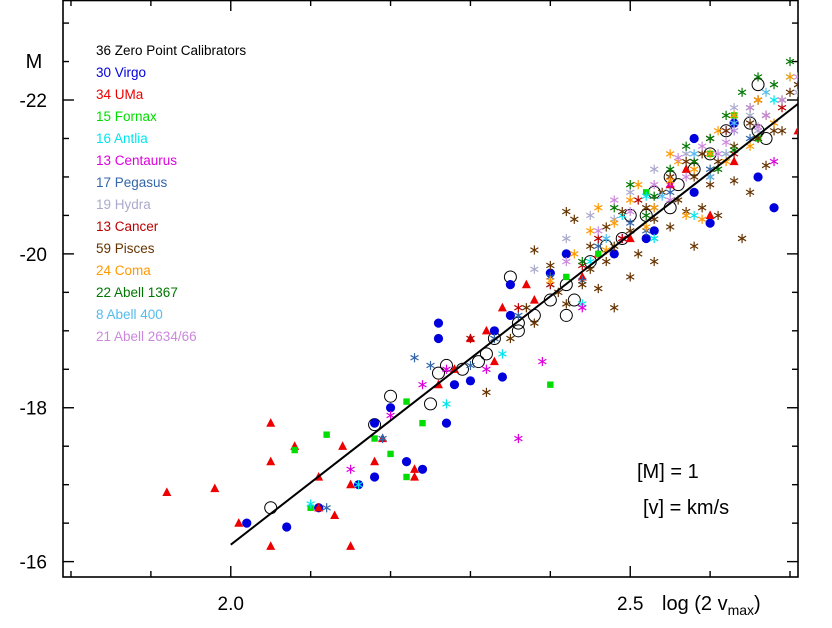 Image resolution: width=832 pixels, height=628 pixels. What do you see at coordinates (686, 508) in the screenshot?
I see `units-annotation-v: [v] = km/s` at bounding box center [686, 508].